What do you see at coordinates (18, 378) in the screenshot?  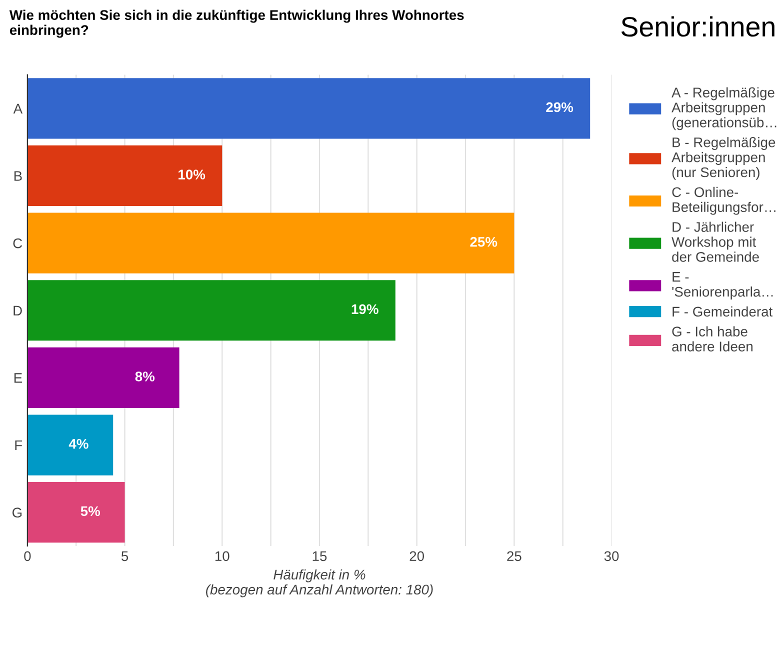 I see `y-tick-label: E` at bounding box center [18, 378].